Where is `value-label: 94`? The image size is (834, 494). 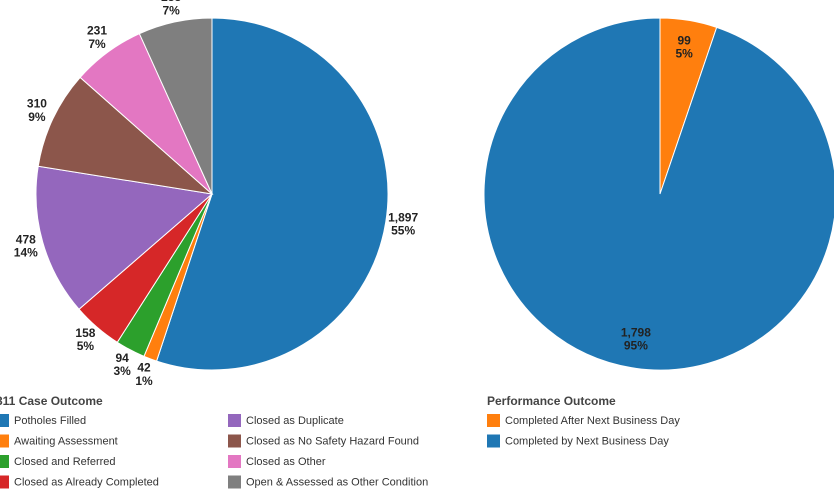
value-label: 94 is located at coordinates (122, 358).